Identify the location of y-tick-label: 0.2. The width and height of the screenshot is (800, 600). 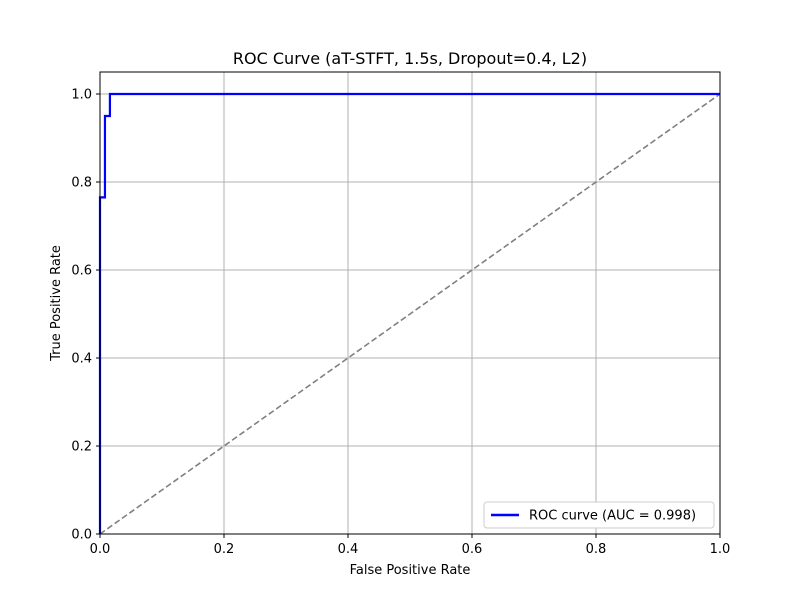
(81, 447).